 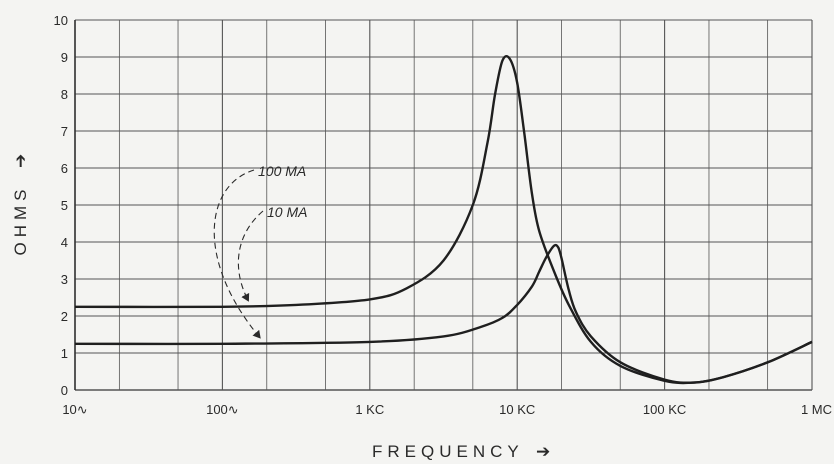 I want to click on x-tick-label: 10∿, so click(x=74, y=409).